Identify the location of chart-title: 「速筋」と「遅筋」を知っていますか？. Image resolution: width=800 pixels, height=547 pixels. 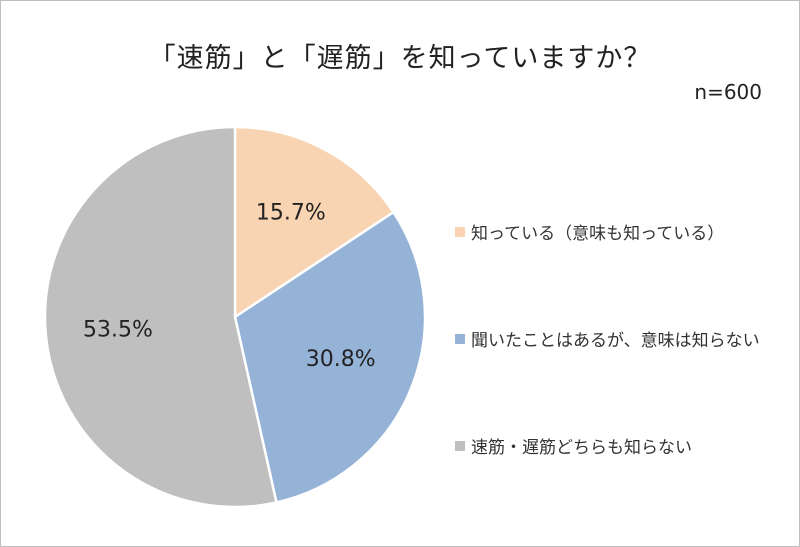
(400, 58).